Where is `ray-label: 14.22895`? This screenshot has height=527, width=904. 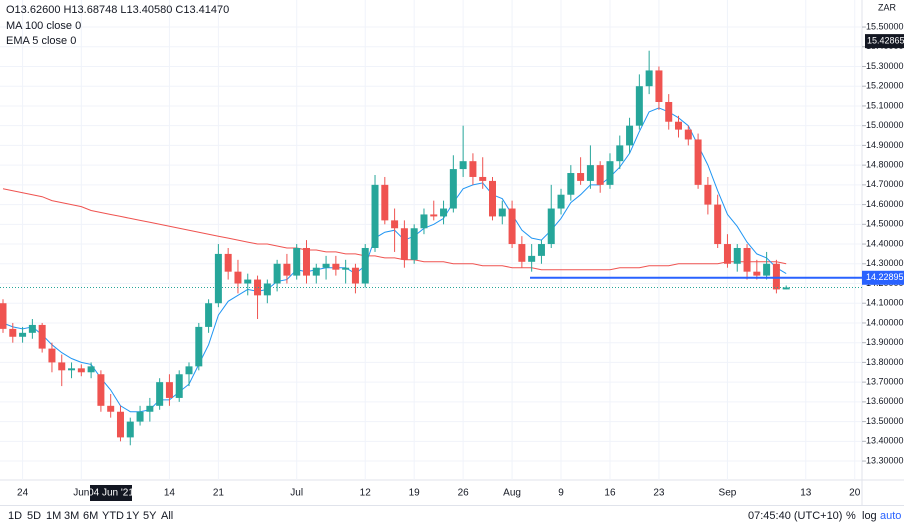 ray-label: 14.22895 is located at coordinates (885, 277).